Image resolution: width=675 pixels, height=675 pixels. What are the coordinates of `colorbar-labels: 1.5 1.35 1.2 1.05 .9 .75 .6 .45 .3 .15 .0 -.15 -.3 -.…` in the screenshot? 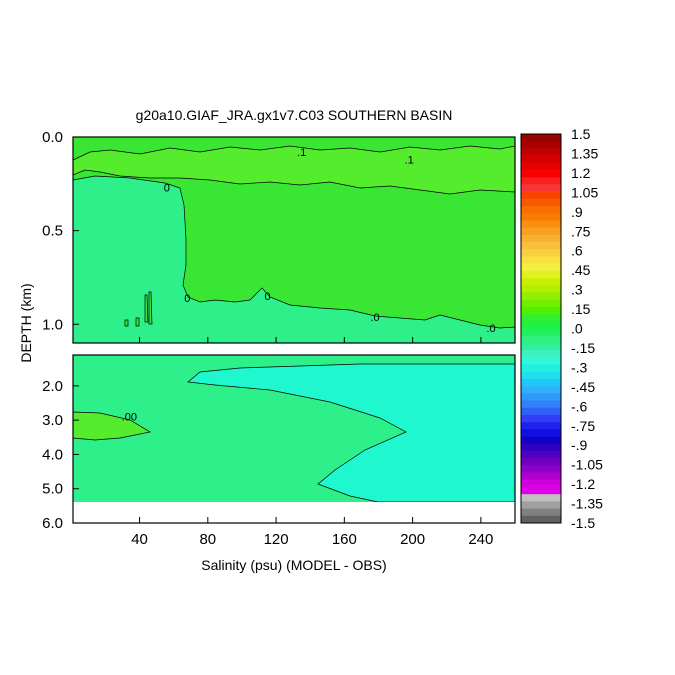 It's located at (587, 328).